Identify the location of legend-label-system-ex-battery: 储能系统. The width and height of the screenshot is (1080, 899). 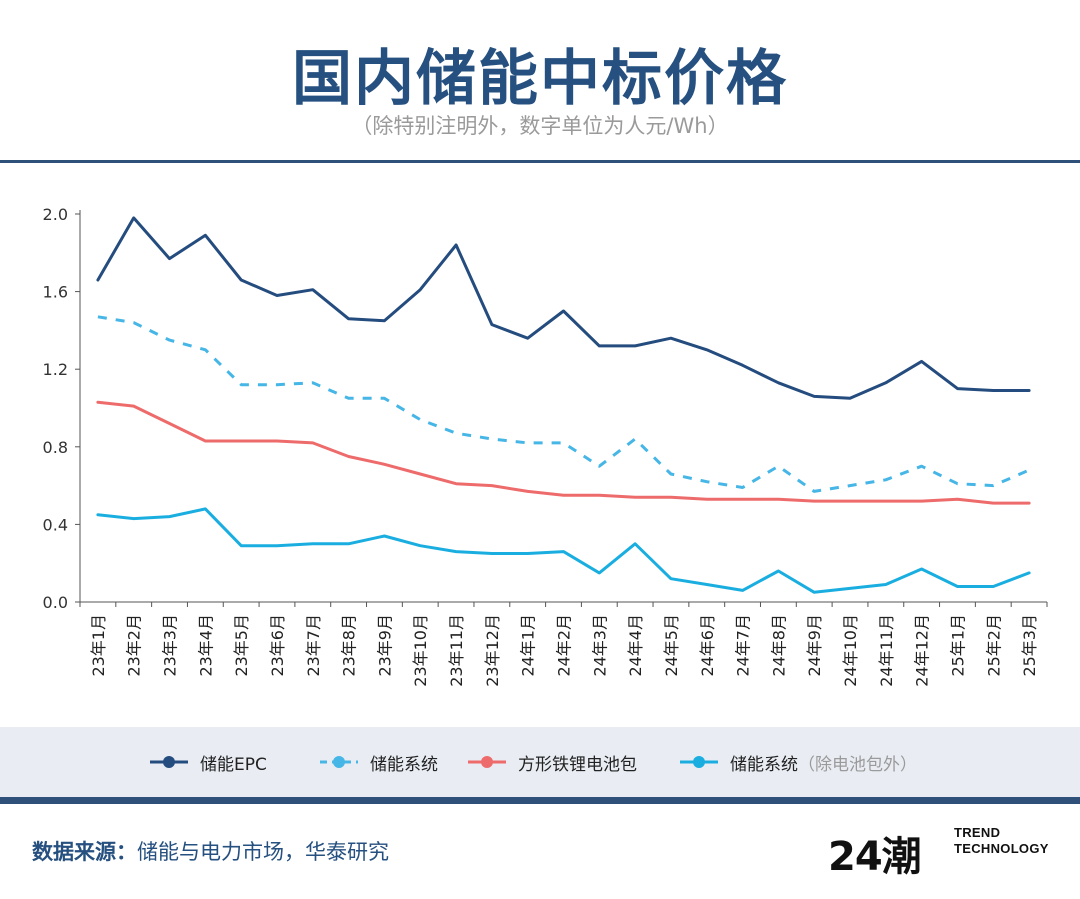
(764, 764).